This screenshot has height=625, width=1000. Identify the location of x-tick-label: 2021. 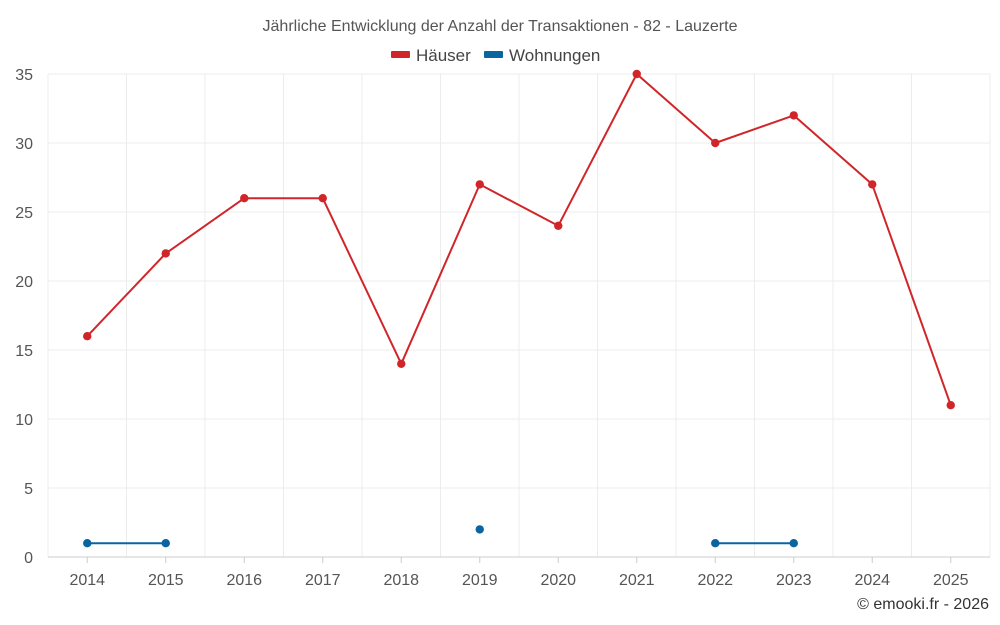
(637, 580).